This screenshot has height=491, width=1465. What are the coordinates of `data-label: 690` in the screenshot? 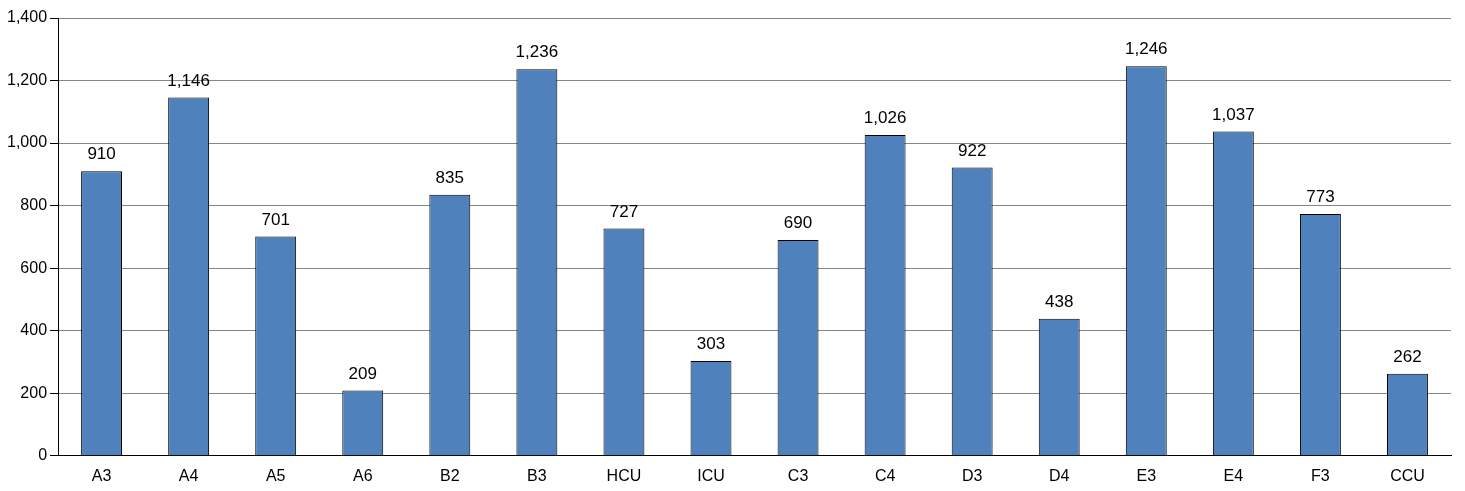 It's located at (798, 223).